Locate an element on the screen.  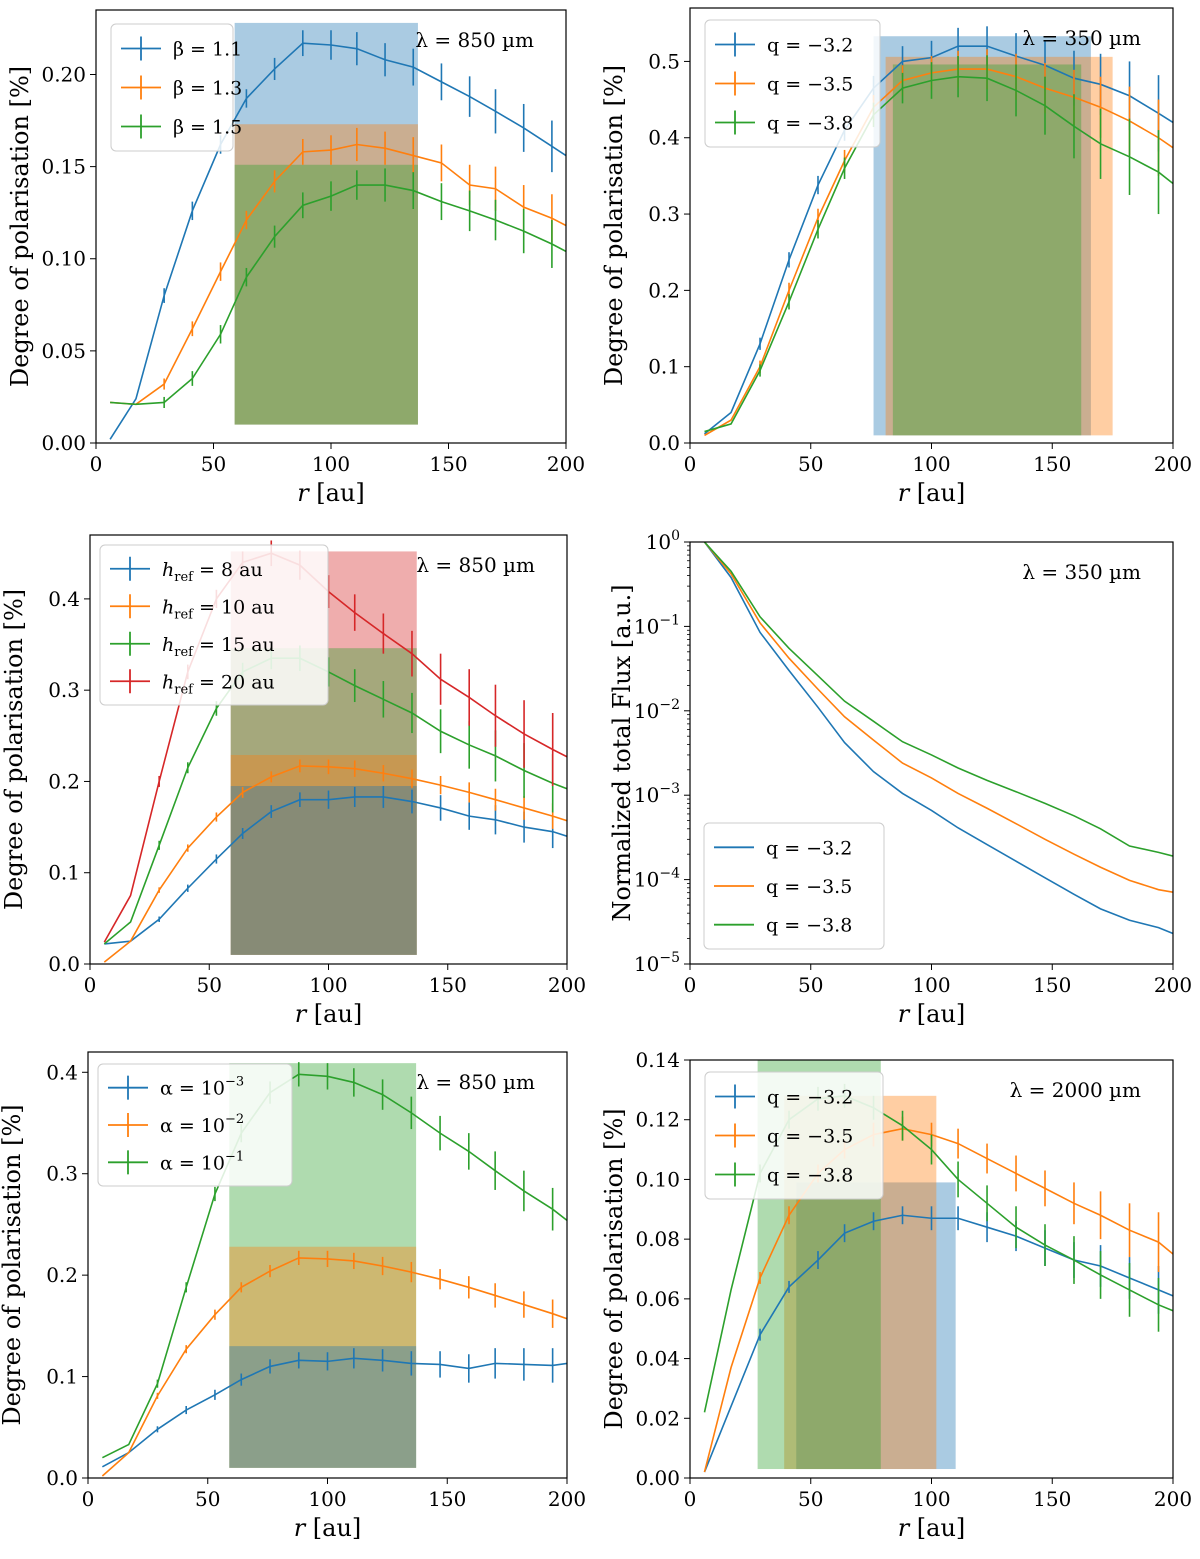
legend-label: href = 10 au is located at coordinates (218, 609).